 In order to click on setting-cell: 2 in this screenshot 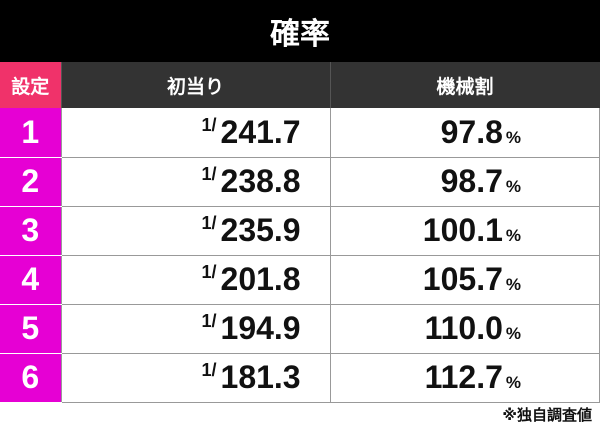, I will do `click(30, 182)`.